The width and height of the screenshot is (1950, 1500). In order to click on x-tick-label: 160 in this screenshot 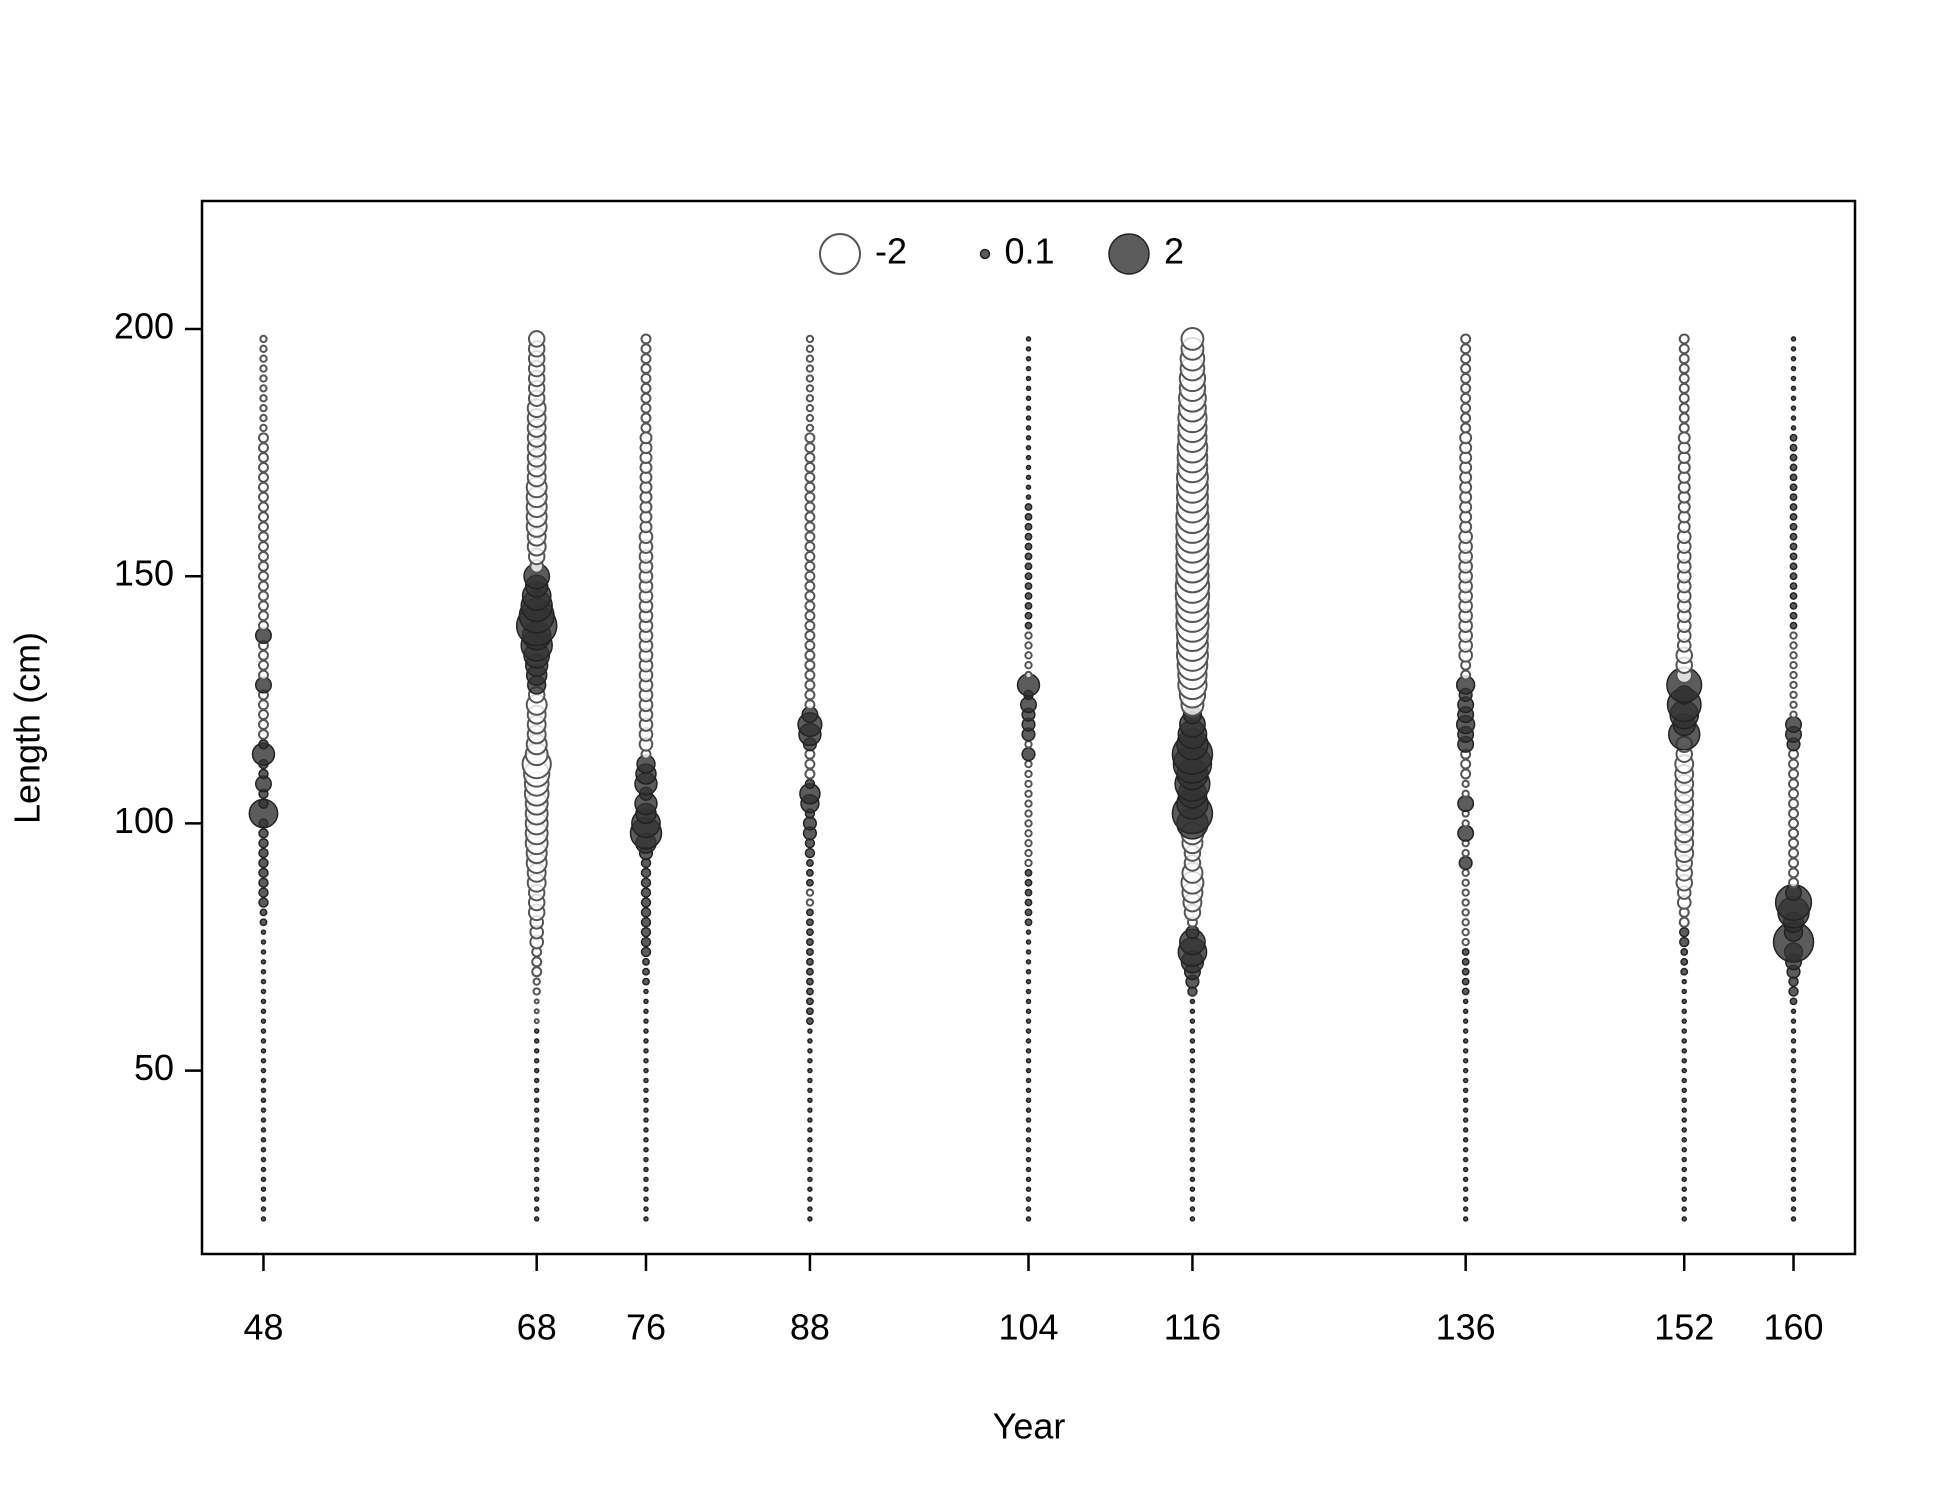, I will do `click(1793, 1327)`.